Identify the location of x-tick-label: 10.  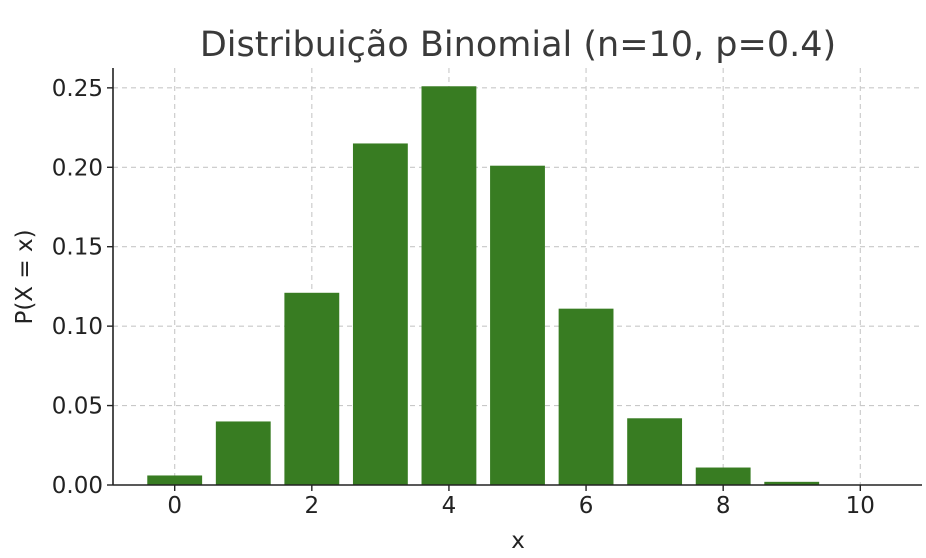
(860, 506).